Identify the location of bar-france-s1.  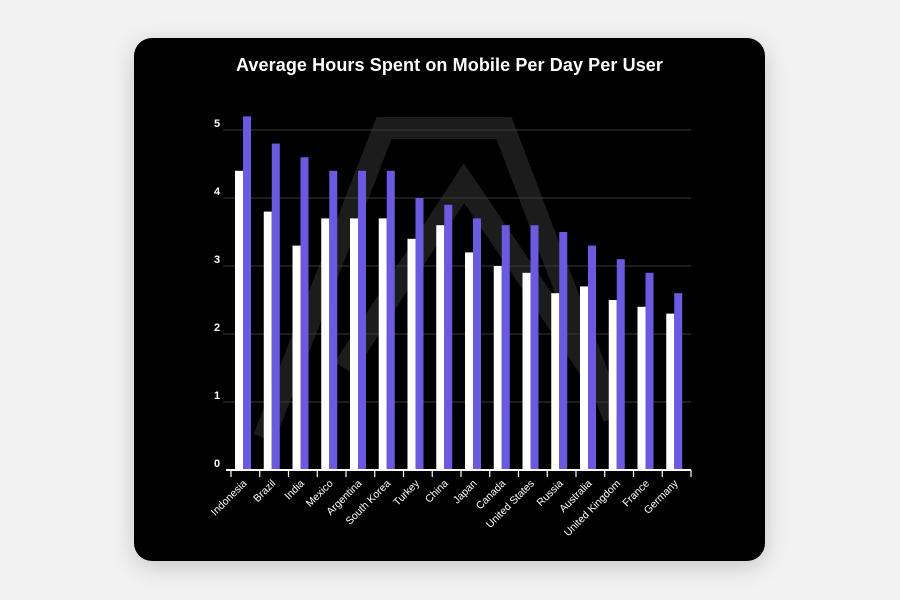
(641, 388).